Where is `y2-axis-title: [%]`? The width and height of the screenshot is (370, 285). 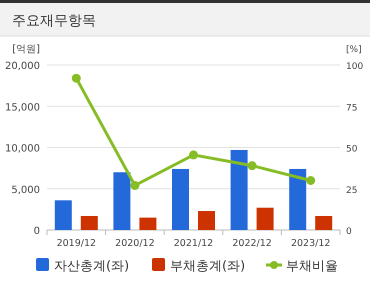 y2-axis-title: [%] is located at coordinates (354, 50).